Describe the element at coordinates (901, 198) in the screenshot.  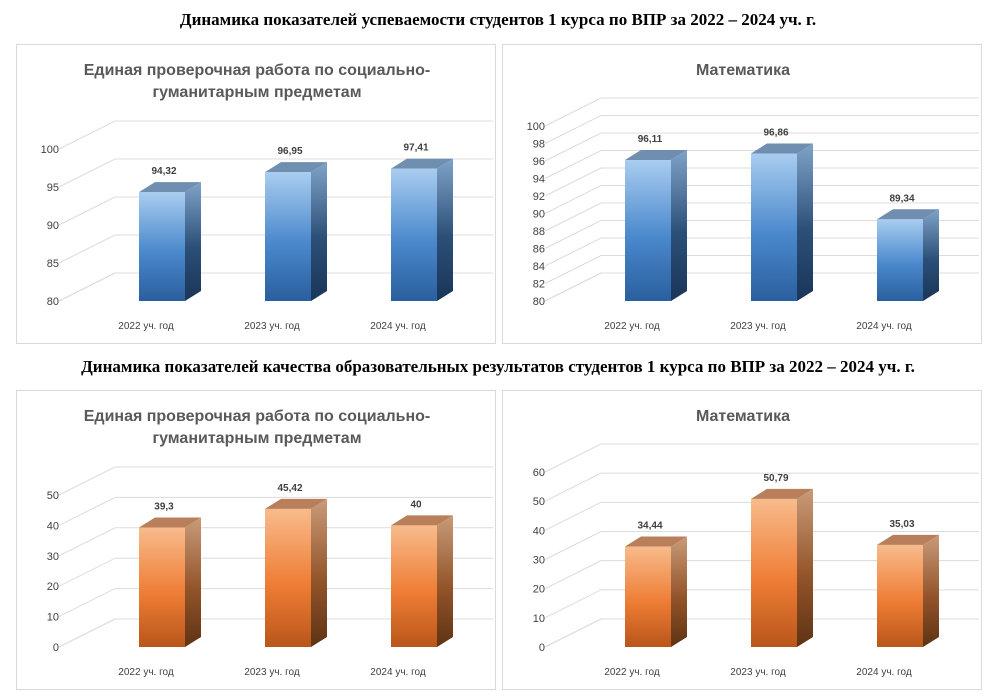
I see `data-label: 89,34` at that location.